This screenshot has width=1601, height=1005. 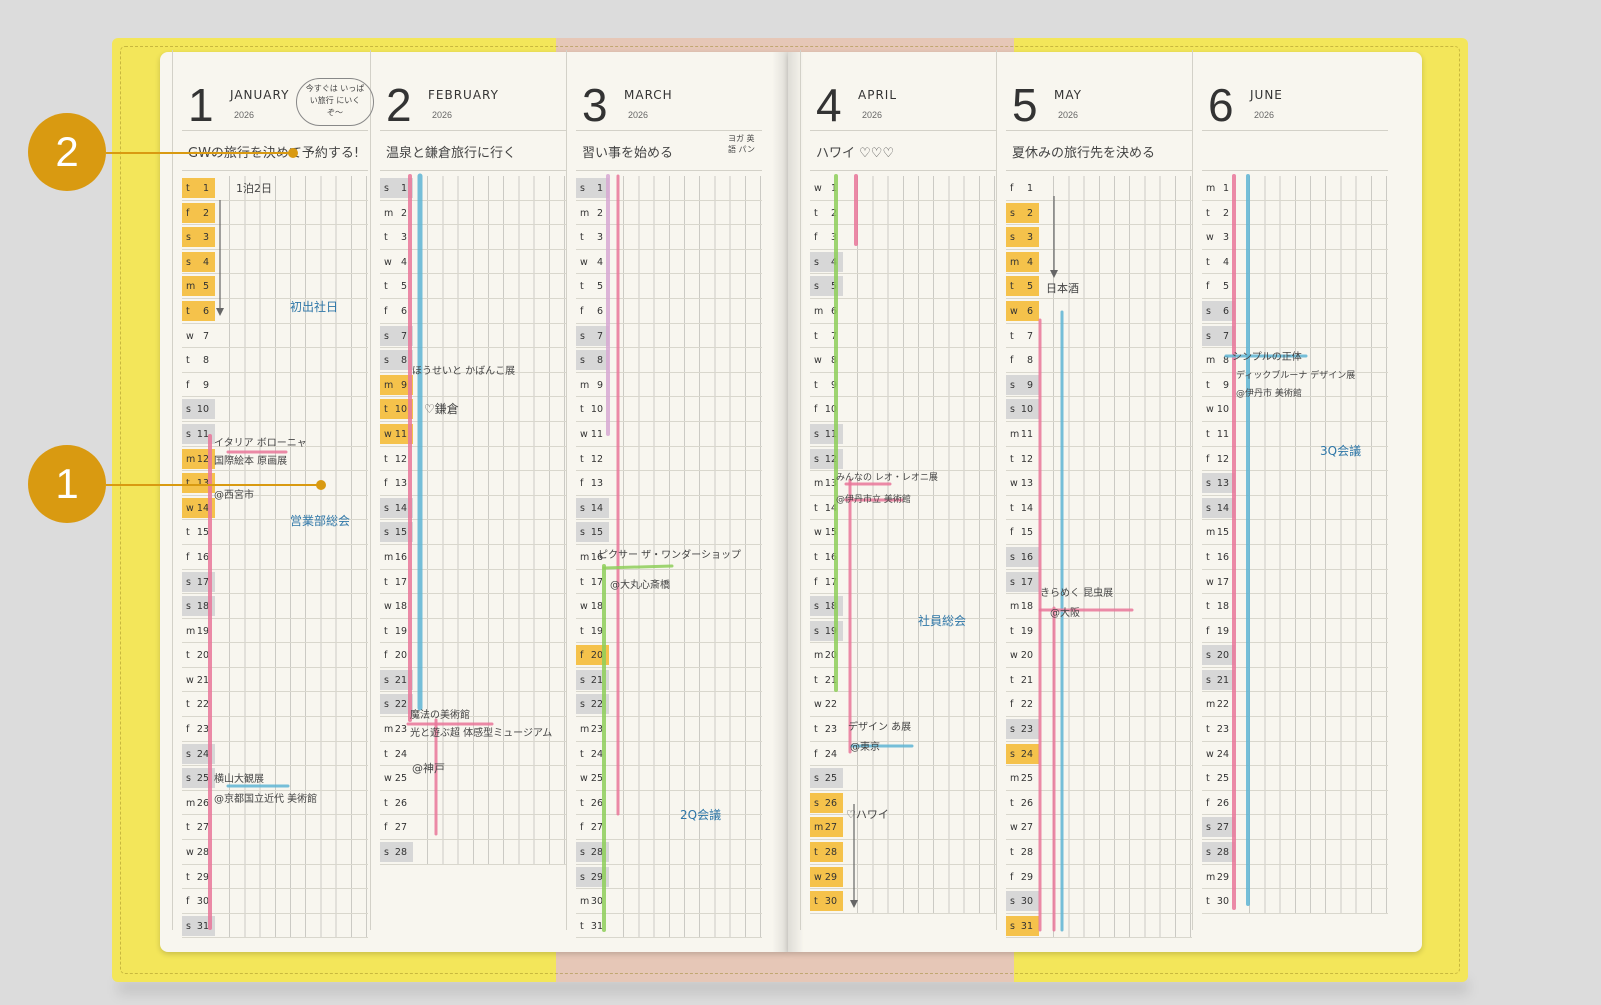 I want to click on day-row: s 16, so click(x=1099, y=557).